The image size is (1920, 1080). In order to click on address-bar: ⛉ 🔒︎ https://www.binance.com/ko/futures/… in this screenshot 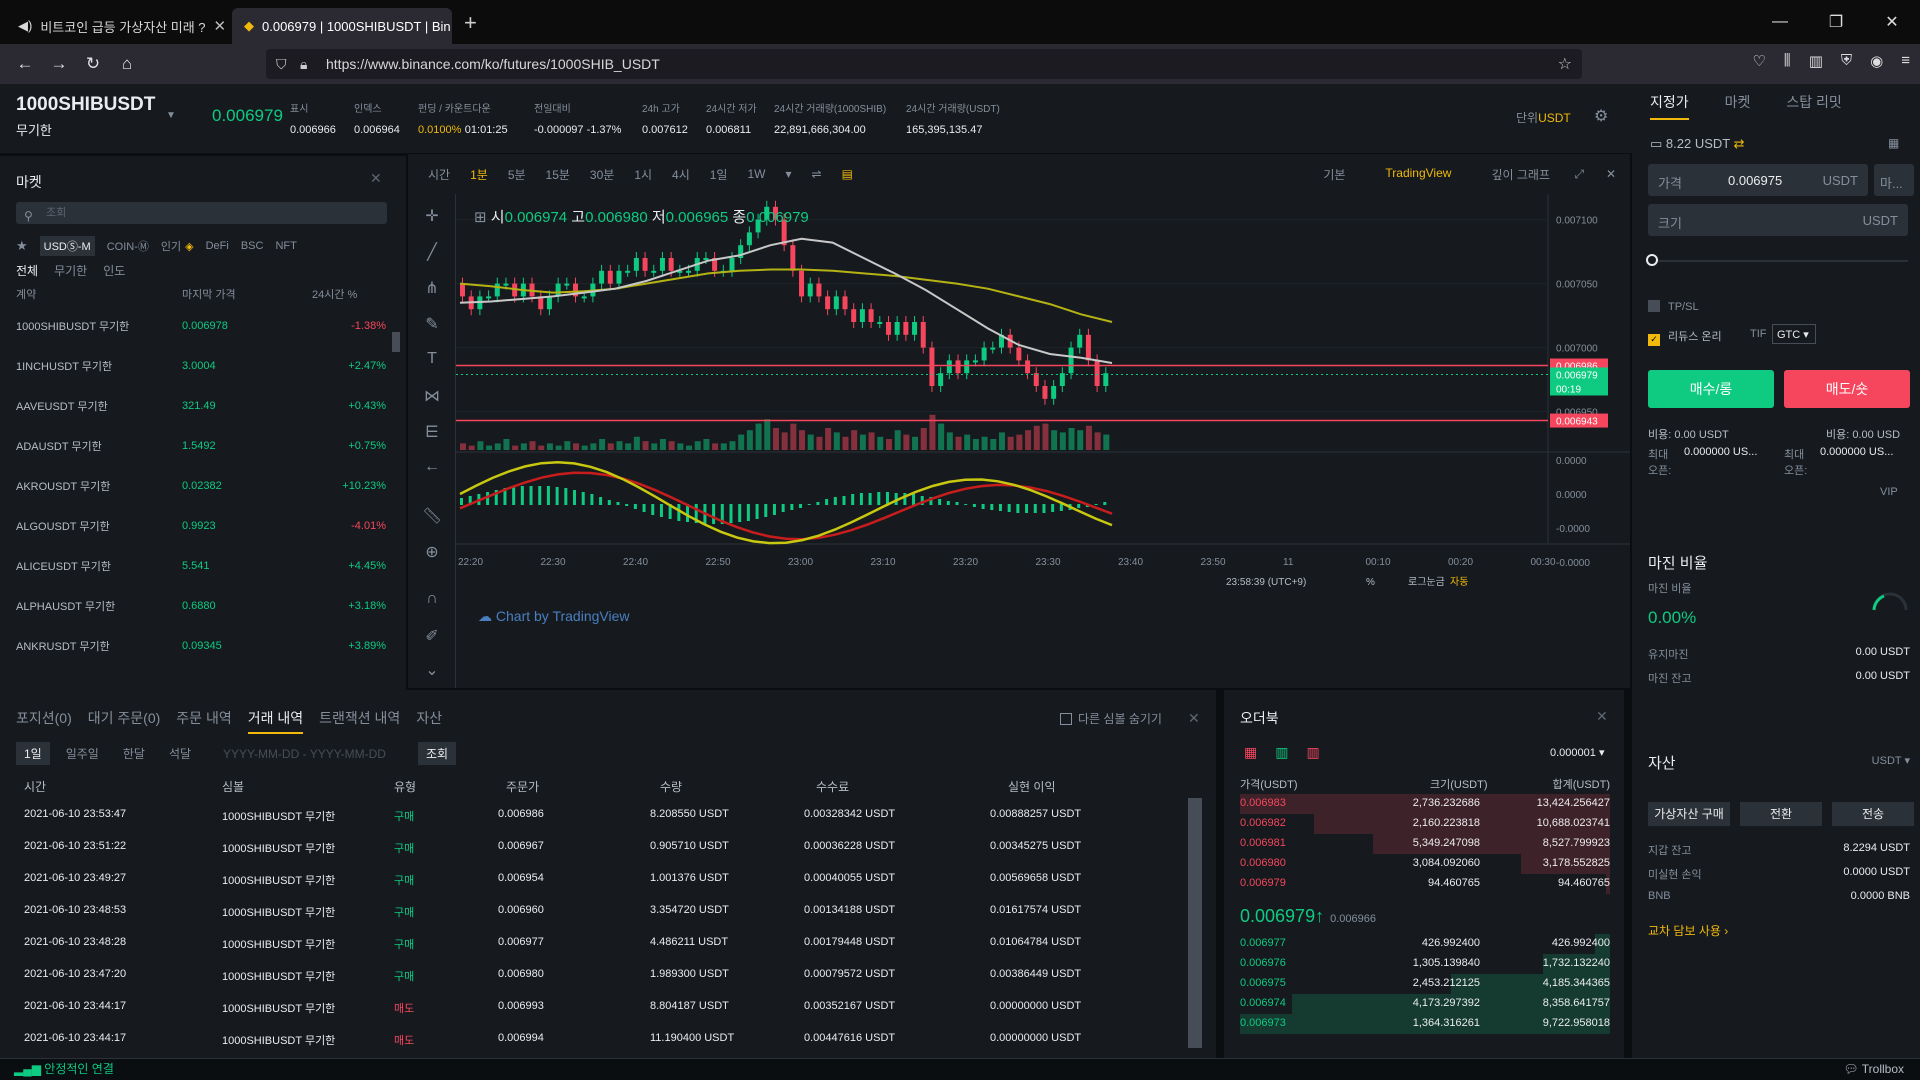, I will do `click(924, 64)`.